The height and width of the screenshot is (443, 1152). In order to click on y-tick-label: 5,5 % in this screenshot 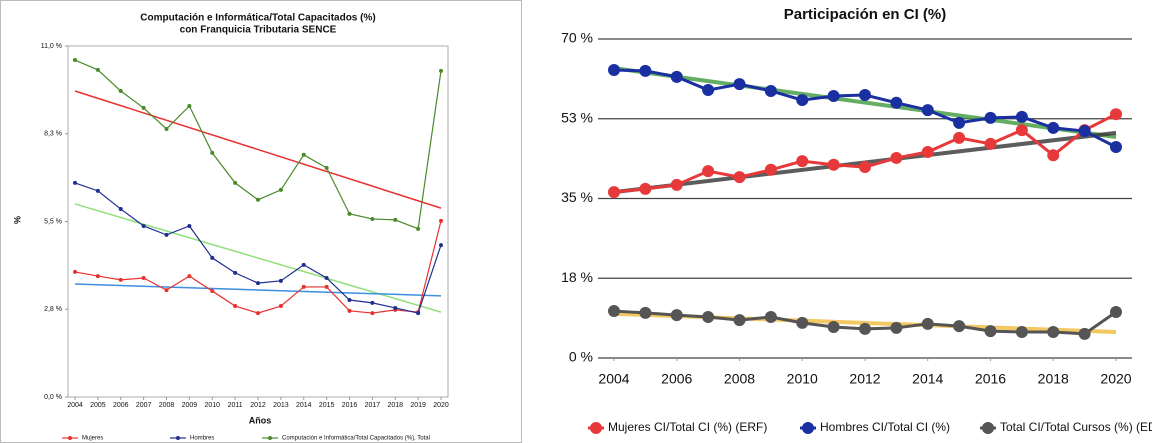, I will do `click(53, 221)`.